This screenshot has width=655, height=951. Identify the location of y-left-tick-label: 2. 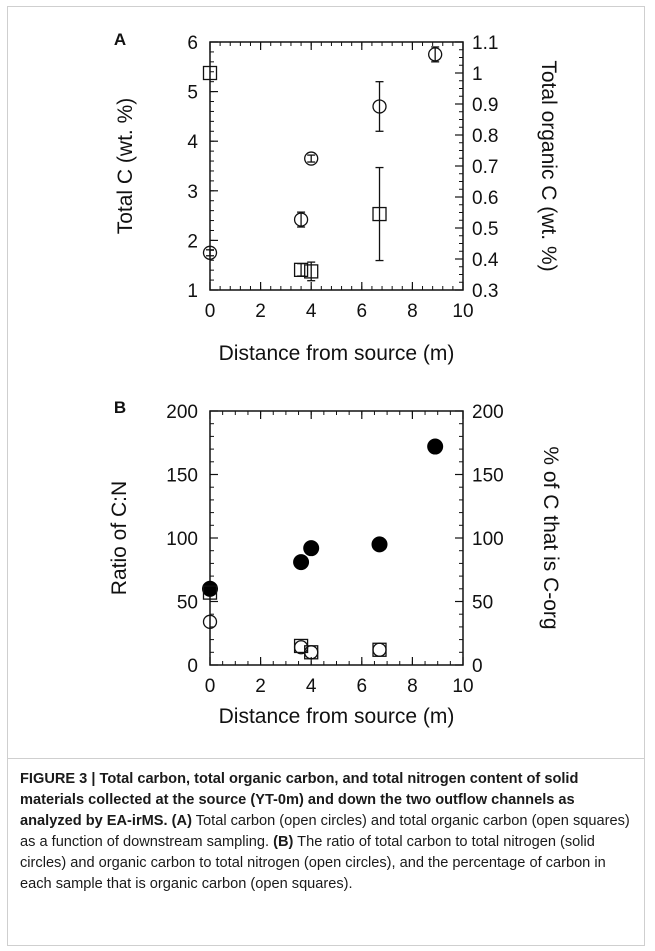
(192, 241).